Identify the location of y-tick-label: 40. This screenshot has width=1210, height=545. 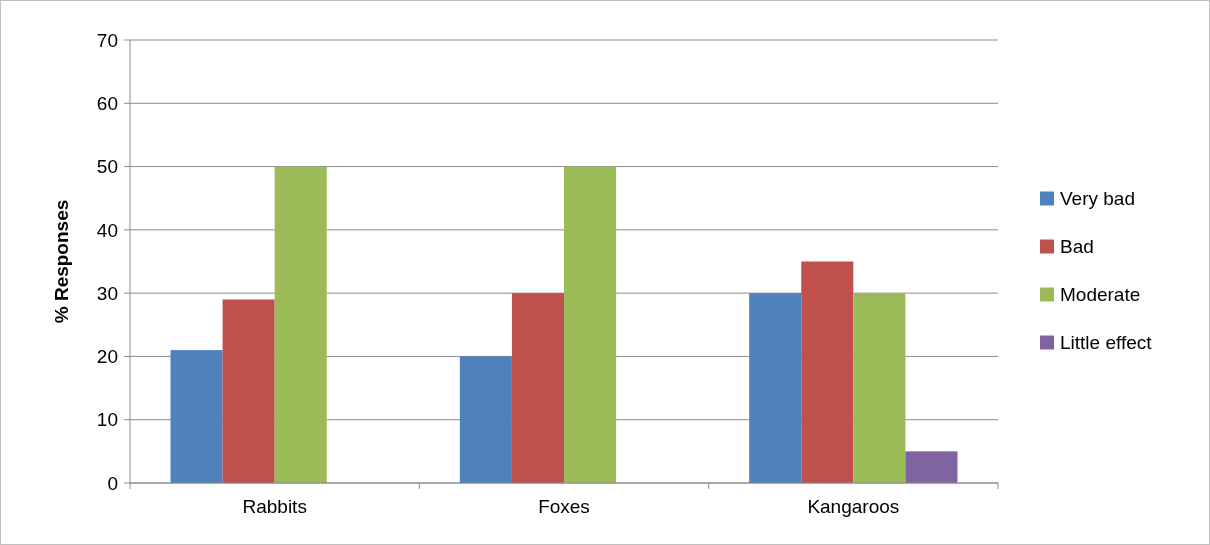
(107, 230).